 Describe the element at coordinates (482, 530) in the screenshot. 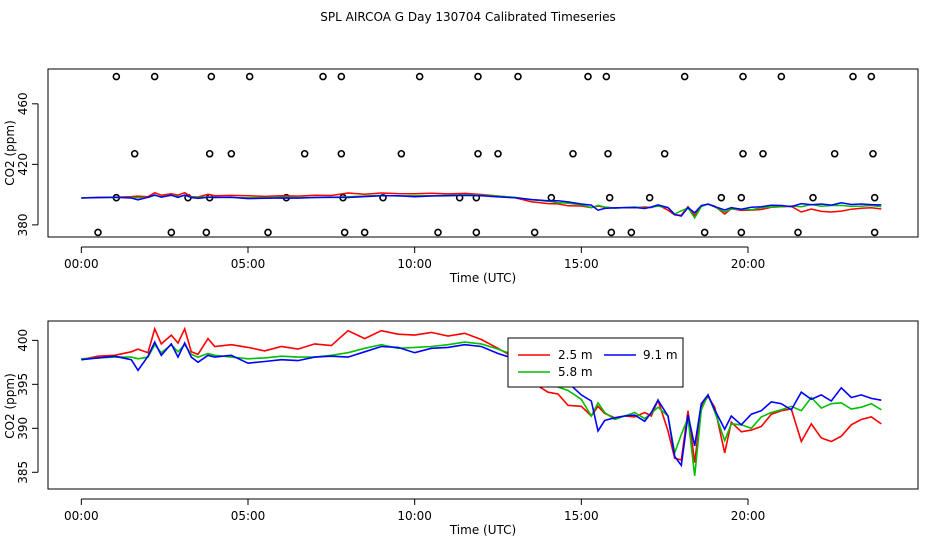

I see `bottom-x-axis-label: Time (UTC)` at that location.